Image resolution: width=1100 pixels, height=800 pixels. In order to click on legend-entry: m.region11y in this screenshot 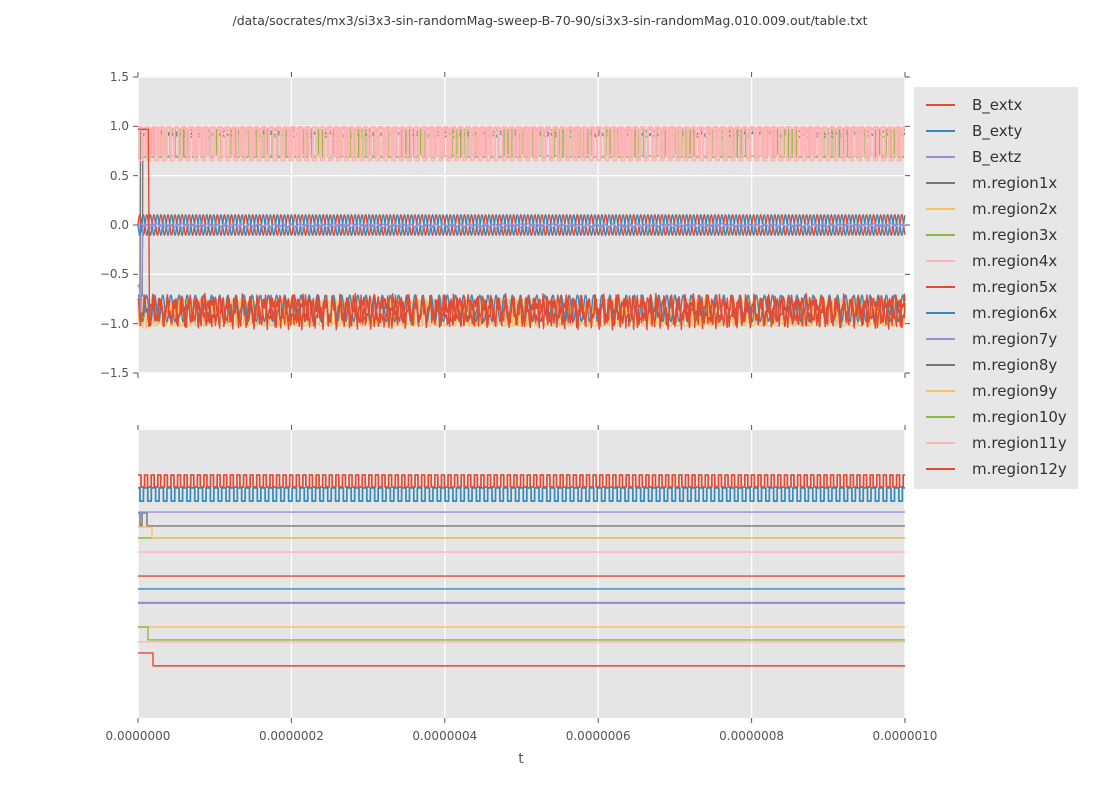, I will do `click(996, 443)`.